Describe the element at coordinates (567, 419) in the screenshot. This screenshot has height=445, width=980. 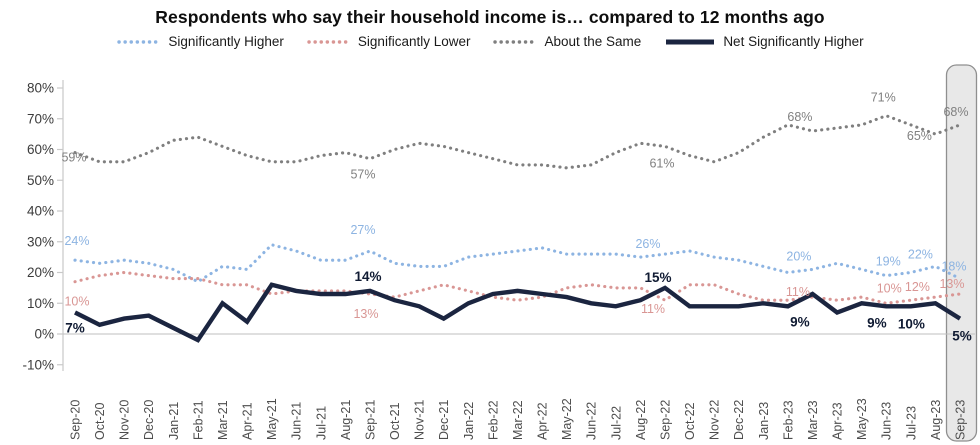
I see `x-axis-label-may-22: May-22` at that location.